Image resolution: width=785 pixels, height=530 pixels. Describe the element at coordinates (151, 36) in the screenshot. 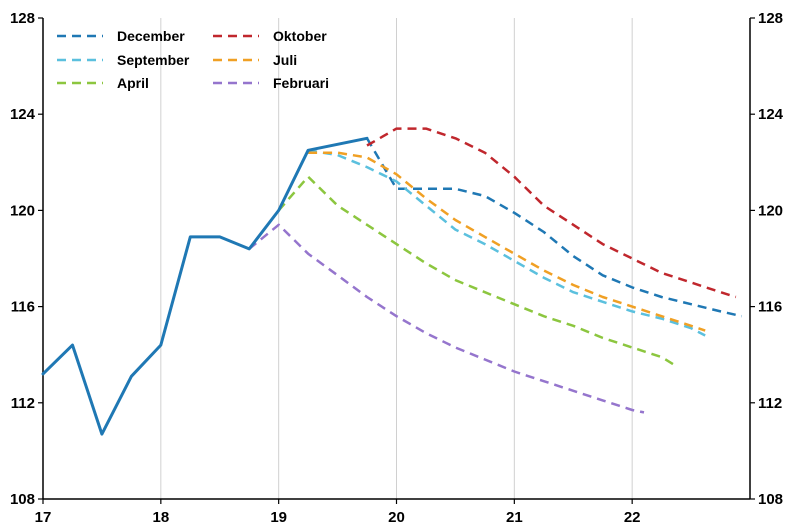

I see `legend-label-december: December` at that location.